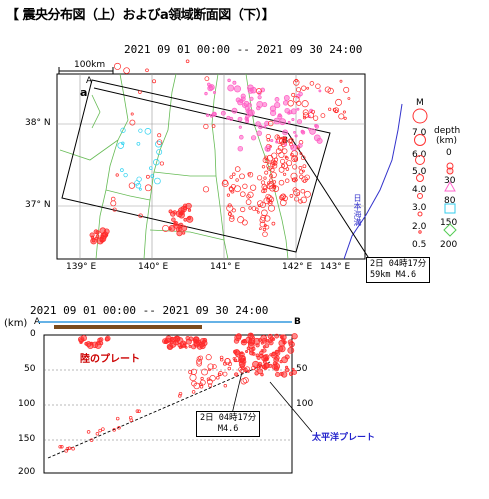 The width and height of the screenshot is (489, 499). I want to click on page-title: 【 震央分布図（上）およびa領域断面図（下）】, so click(140, 15).